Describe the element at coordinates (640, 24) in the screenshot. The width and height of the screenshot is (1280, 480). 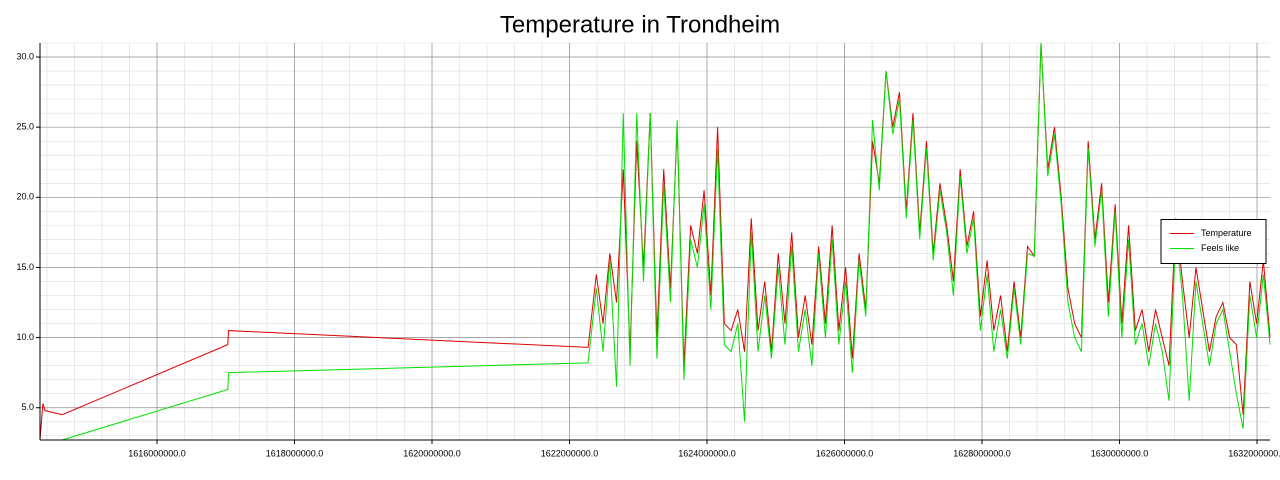
I see `chart-title: Temperature in Trondheim` at that location.